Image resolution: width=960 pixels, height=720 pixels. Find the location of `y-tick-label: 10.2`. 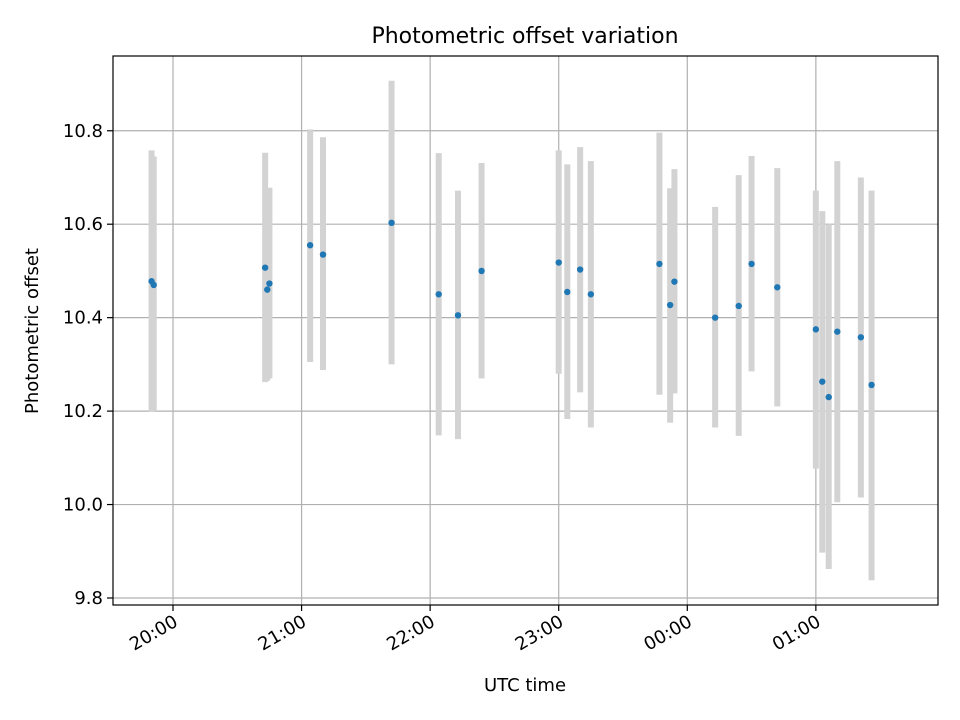

y-tick-label: 10.2 is located at coordinates (83, 411).